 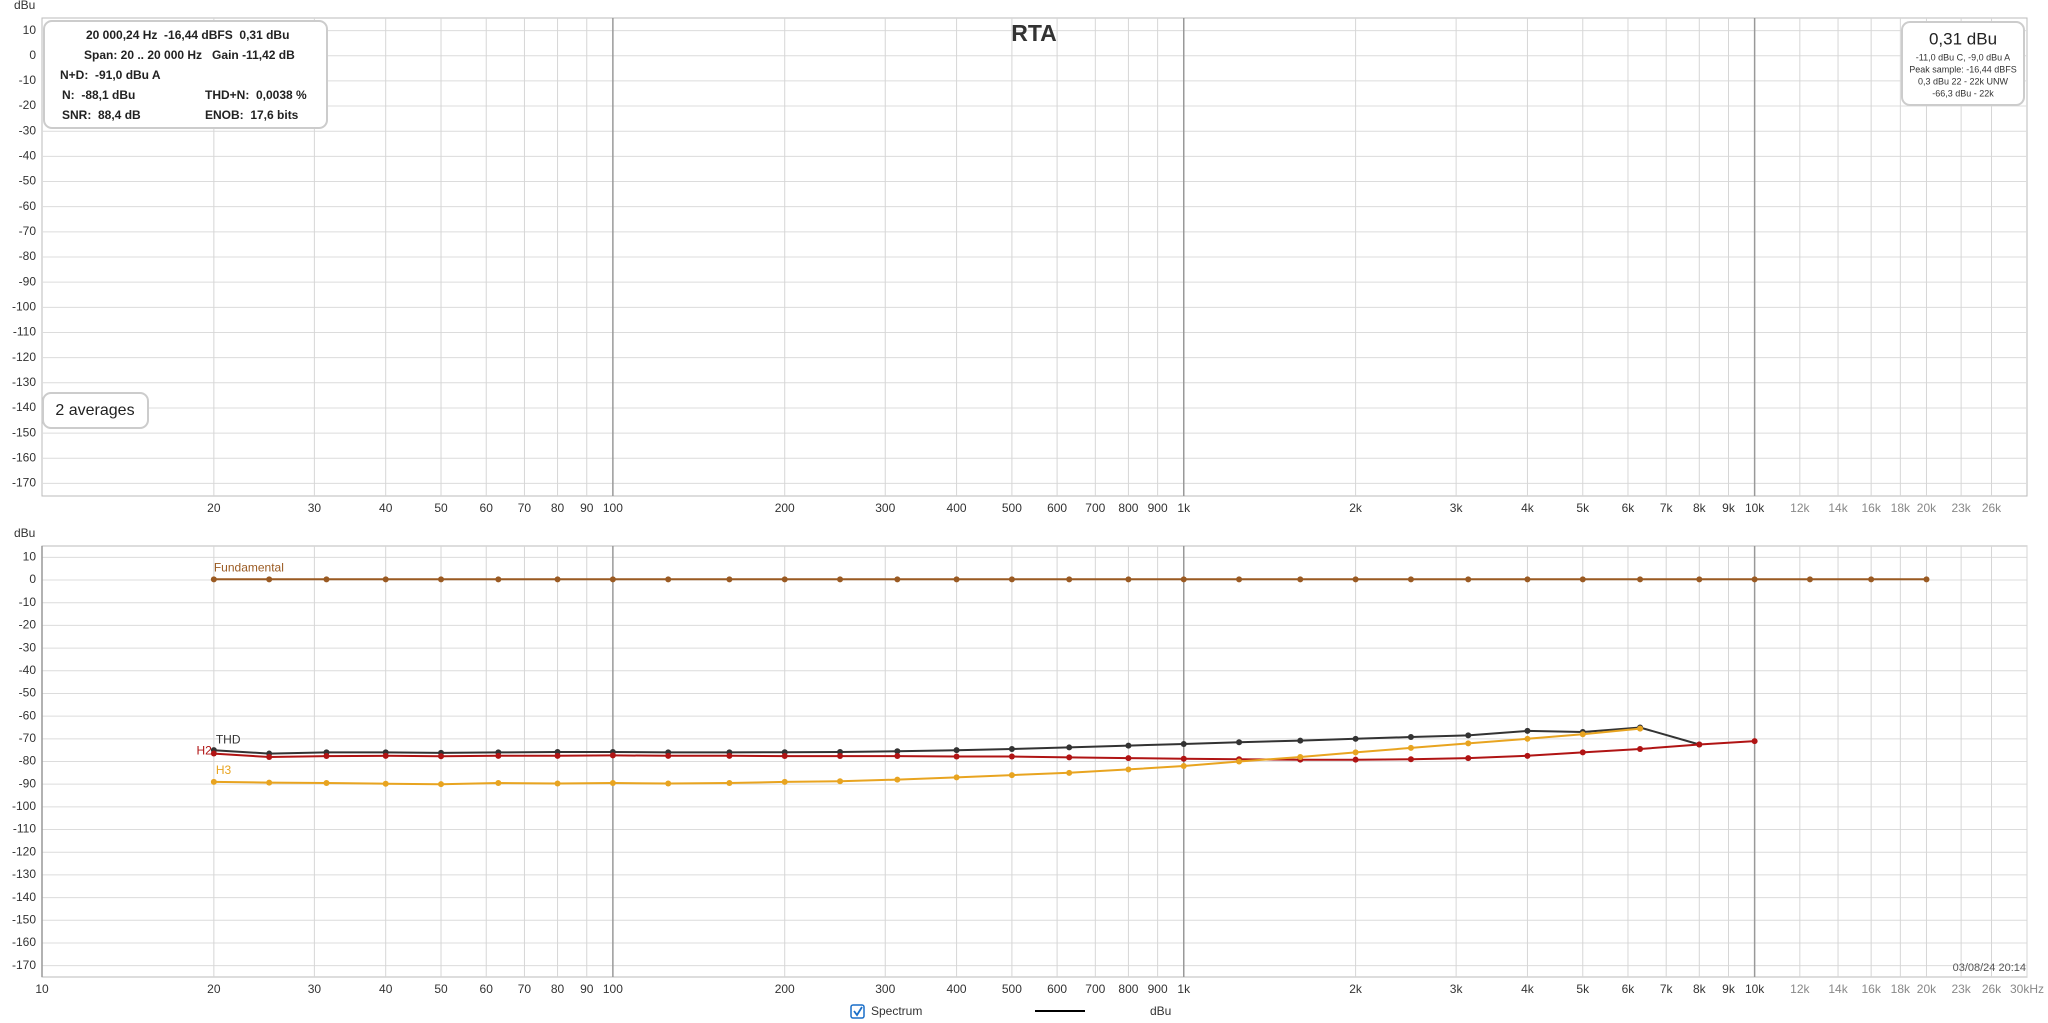 What do you see at coordinates (896, 1011) in the screenshot?
I see `footer-checkbox-label: Spectrum` at bounding box center [896, 1011].